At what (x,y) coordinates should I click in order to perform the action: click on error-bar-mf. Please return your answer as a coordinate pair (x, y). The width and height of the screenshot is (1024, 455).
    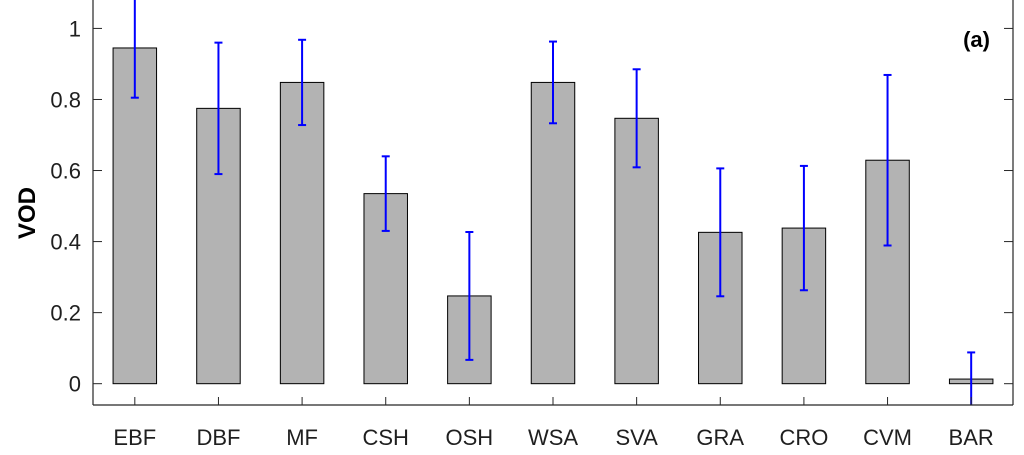
    Looking at the image, I should click on (302, 82).